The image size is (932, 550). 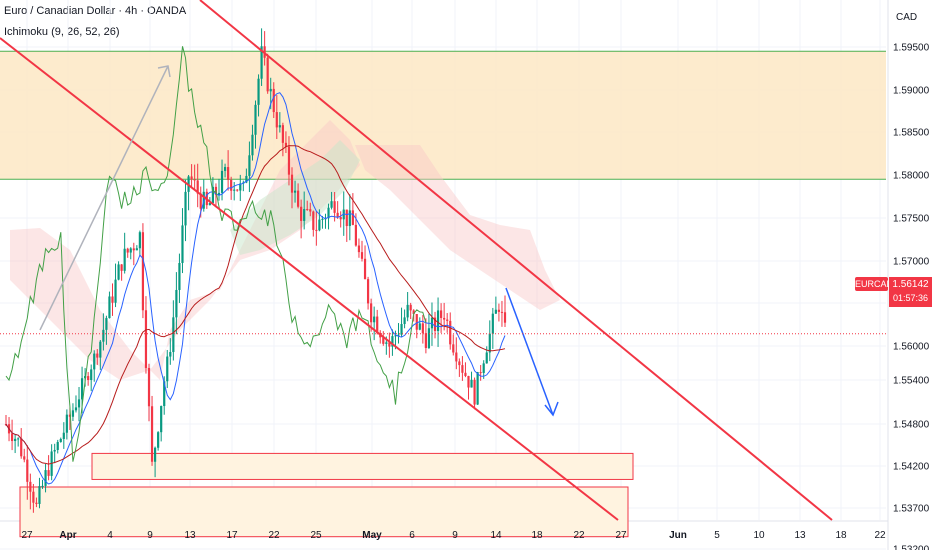 I want to click on chart-title: Euro / Canadian Dollar · 4h · OANDA, so click(x=95, y=11).